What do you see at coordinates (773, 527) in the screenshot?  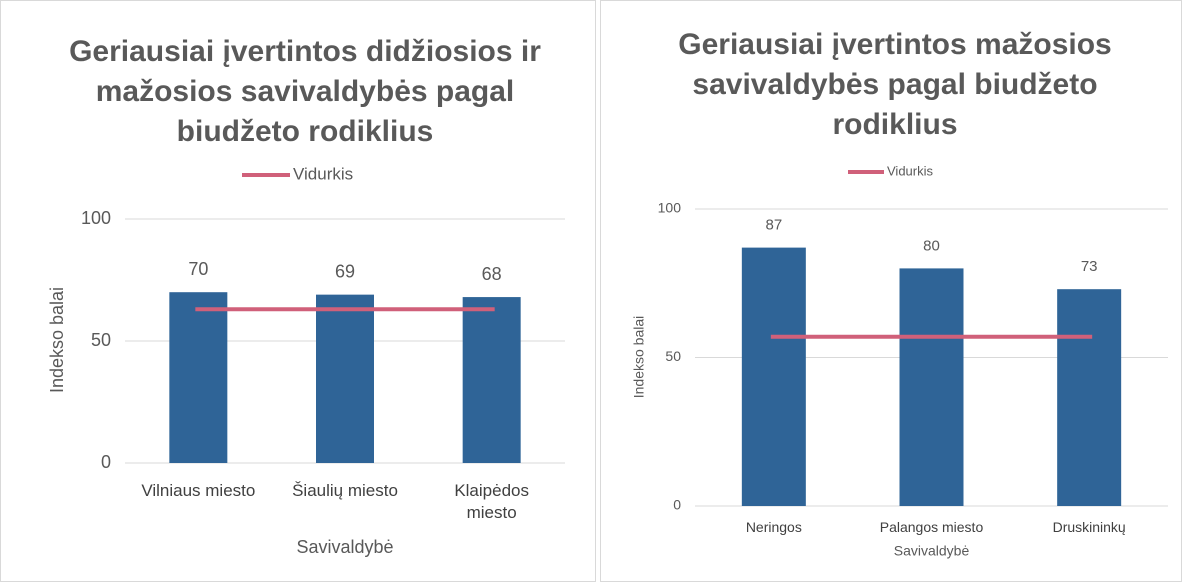 I see `x-tick-label: Neringos` at bounding box center [773, 527].